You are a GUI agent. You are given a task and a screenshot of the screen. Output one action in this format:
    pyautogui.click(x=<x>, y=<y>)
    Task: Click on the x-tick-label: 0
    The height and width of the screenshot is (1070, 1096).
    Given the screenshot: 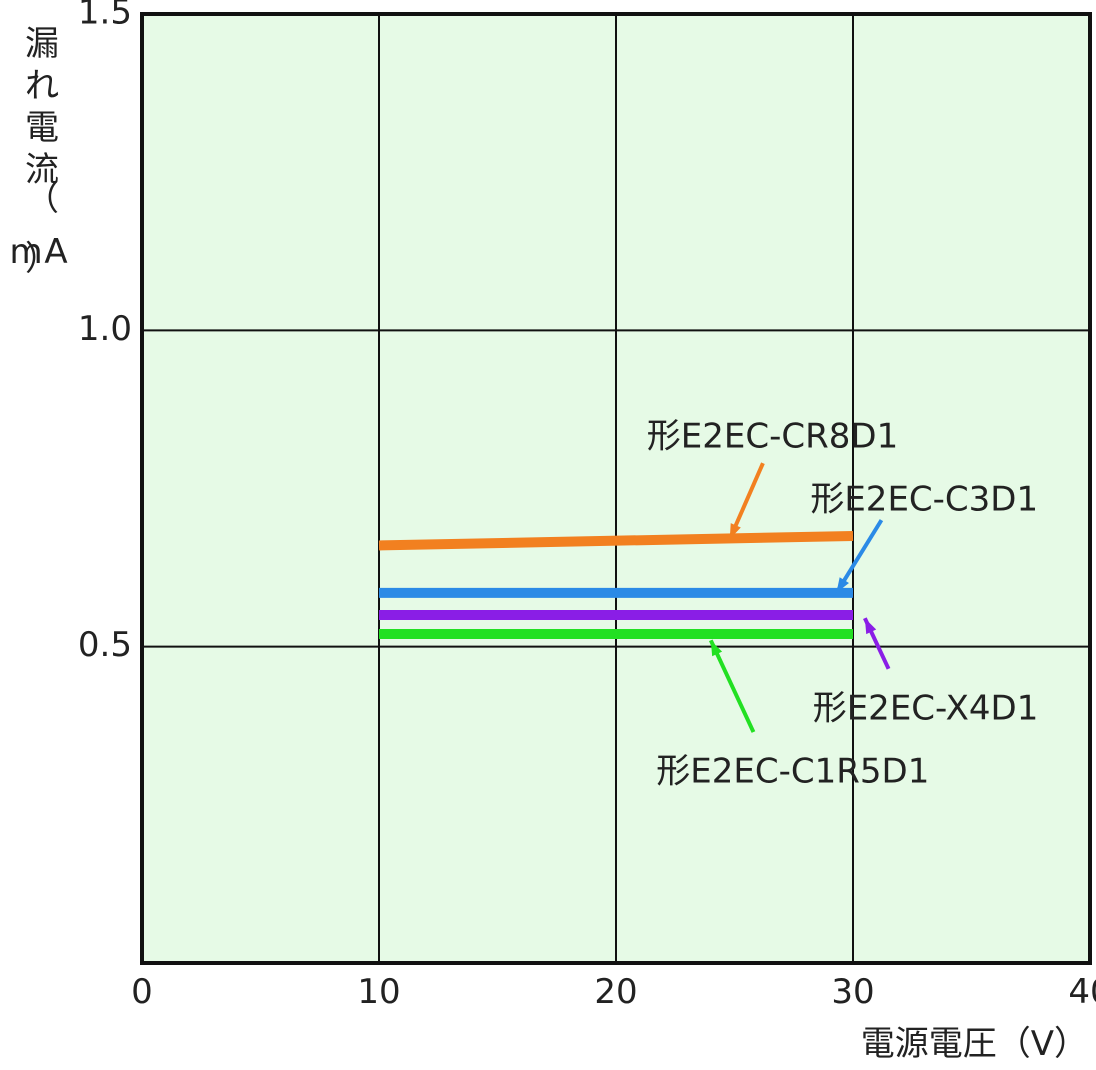 What is the action you would take?
    pyautogui.click(x=142, y=992)
    